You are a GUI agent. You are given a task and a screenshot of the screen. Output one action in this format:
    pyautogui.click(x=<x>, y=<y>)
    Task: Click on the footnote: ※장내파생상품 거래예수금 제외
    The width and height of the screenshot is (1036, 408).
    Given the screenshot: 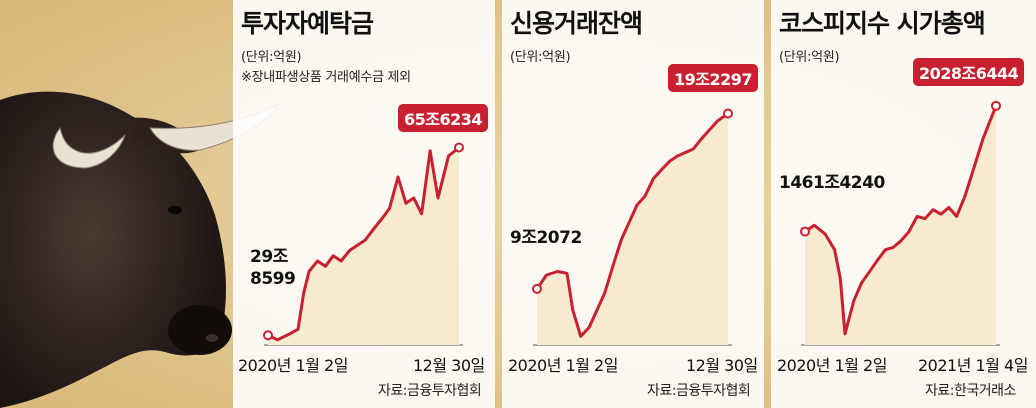 What is the action you would take?
    pyautogui.click(x=326, y=77)
    